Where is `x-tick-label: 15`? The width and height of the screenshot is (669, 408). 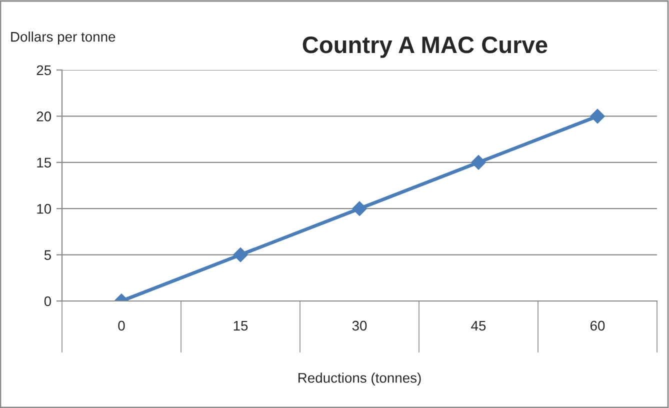
x-tick-label: 15 is located at coordinates (241, 325).